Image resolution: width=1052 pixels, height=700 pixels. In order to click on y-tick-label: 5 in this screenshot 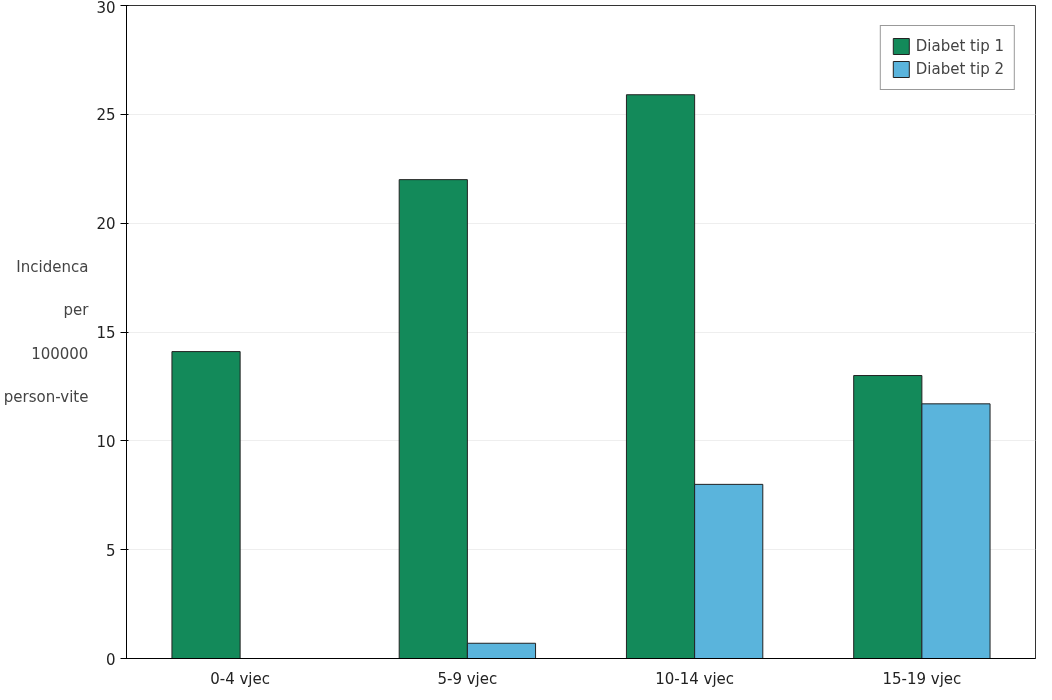, I will do `click(110, 550)`.